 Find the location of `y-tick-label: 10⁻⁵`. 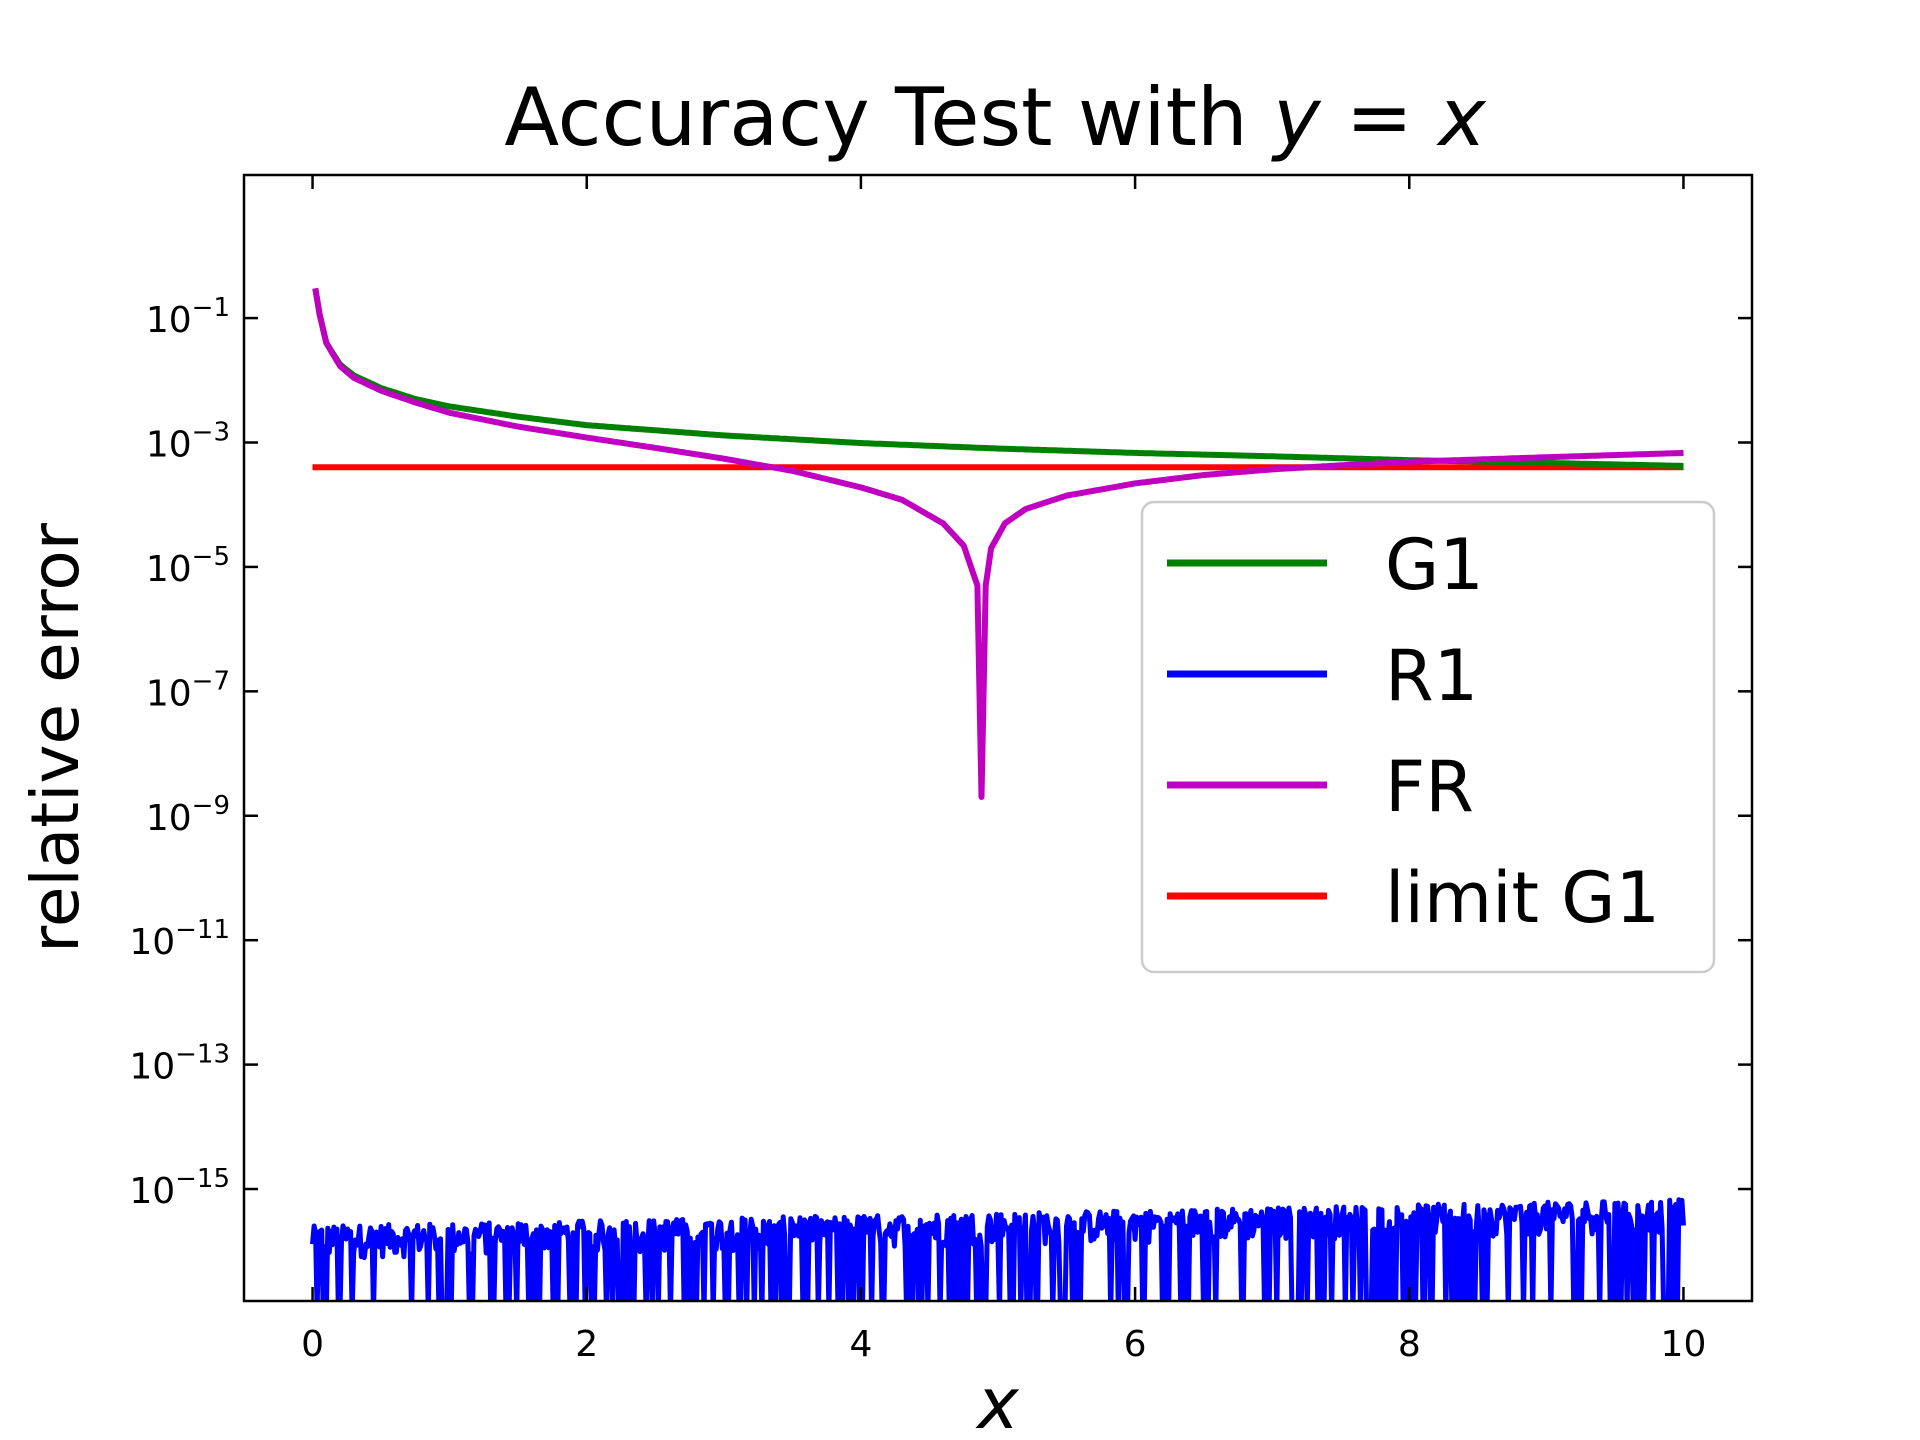

y-tick-label: 10⁻⁵ is located at coordinates (188, 566).